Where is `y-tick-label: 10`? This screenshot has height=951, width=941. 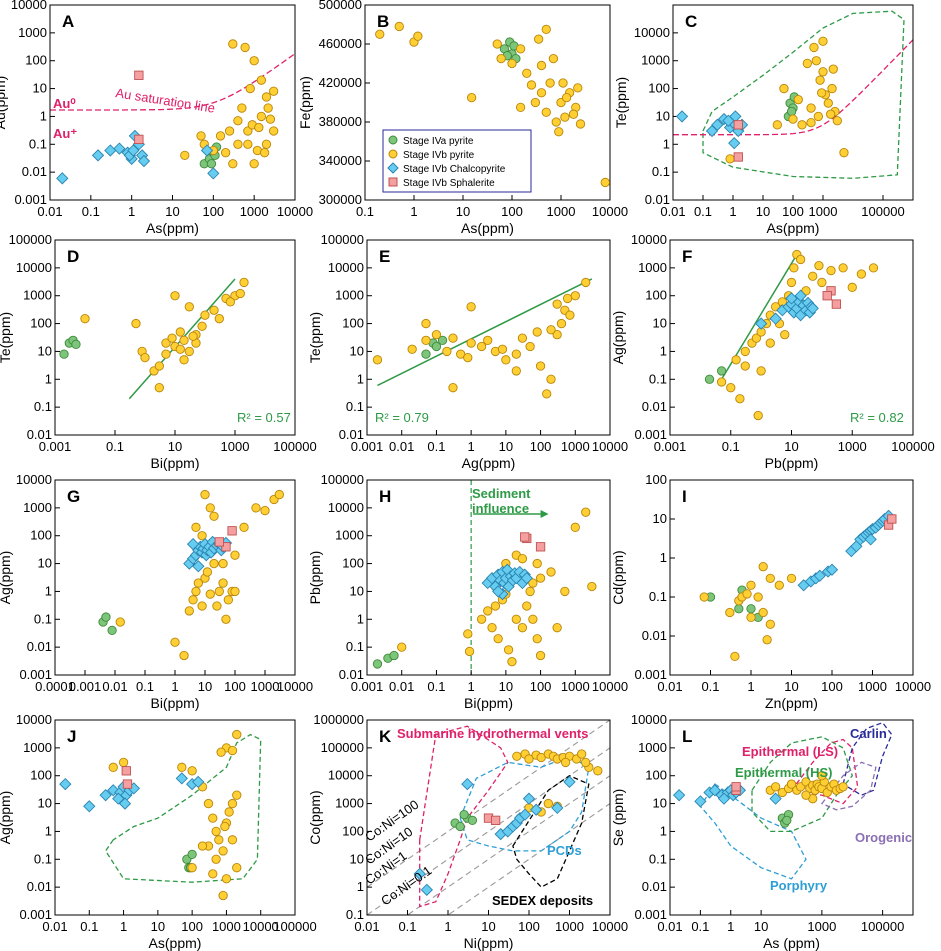
y-tick-label: 10 is located at coordinates (660, 518).